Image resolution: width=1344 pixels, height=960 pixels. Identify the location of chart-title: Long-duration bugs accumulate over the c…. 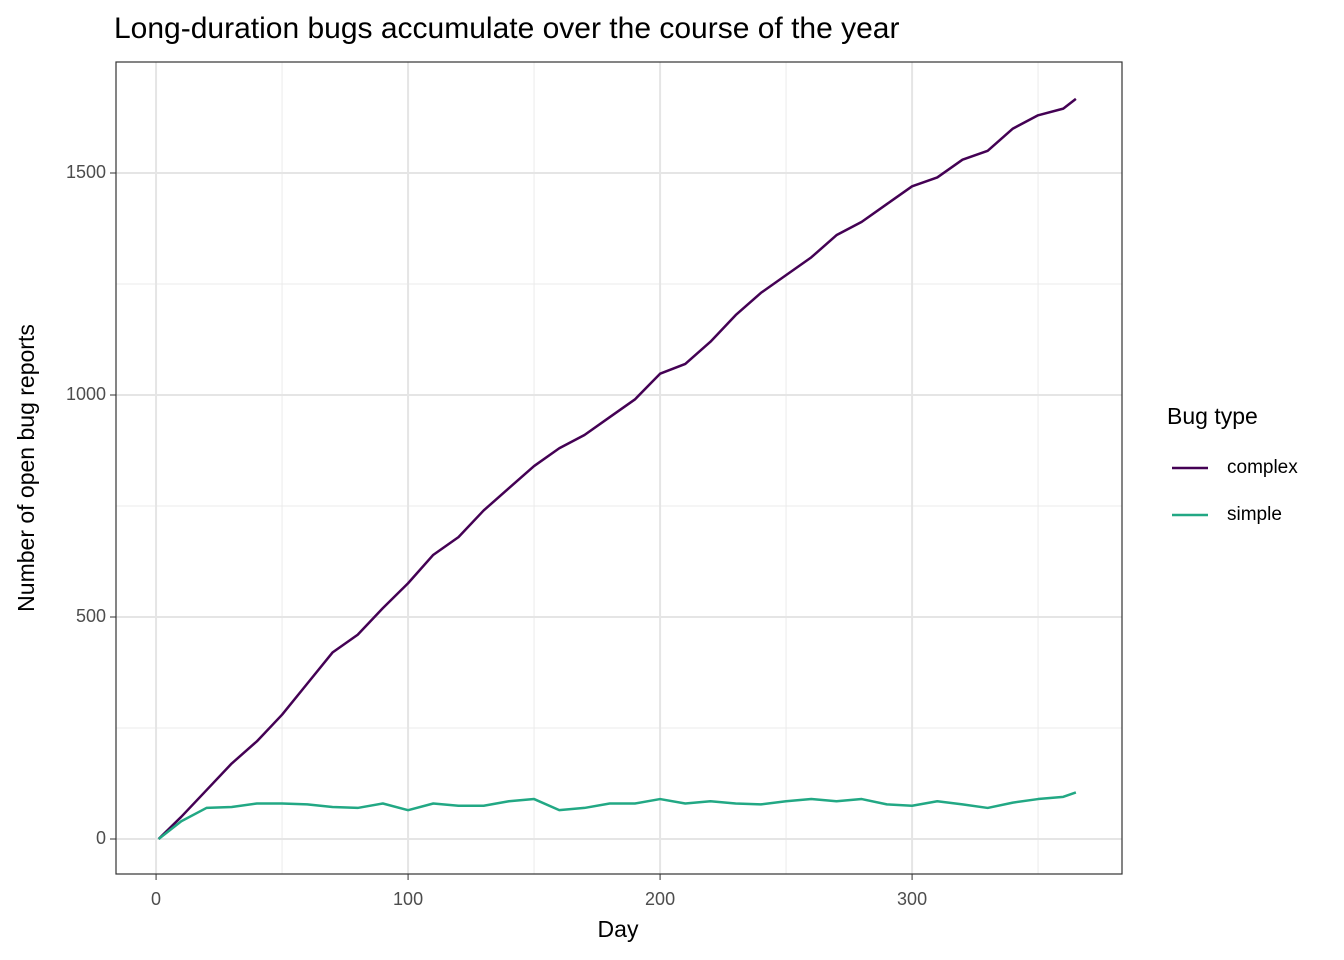
(506, 28).